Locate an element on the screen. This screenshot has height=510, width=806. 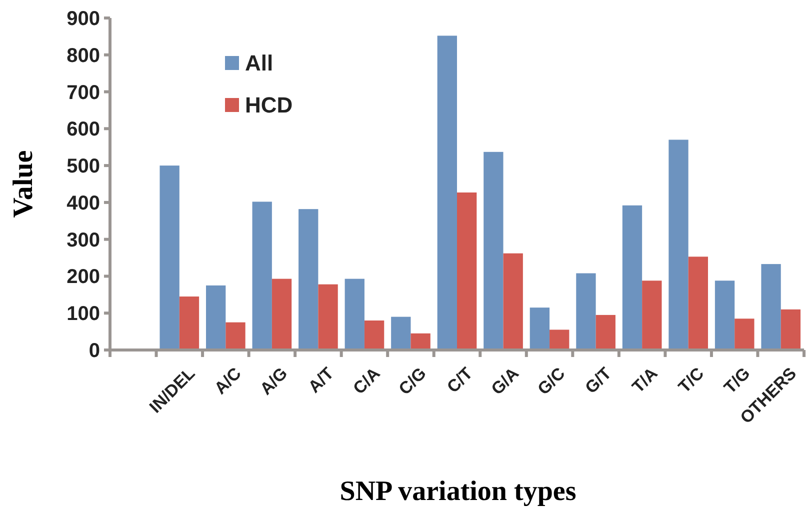
x-tick-label: G/T is located at coordinates (599, 380).